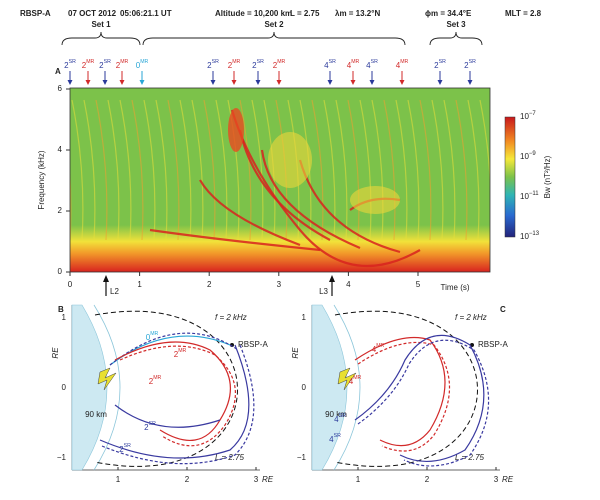 This screenshot has width=600, height=500. What do you see at coordinates (329, 387) in the screenshot?
I see `ionosphere` at bounding box center [329, 387].